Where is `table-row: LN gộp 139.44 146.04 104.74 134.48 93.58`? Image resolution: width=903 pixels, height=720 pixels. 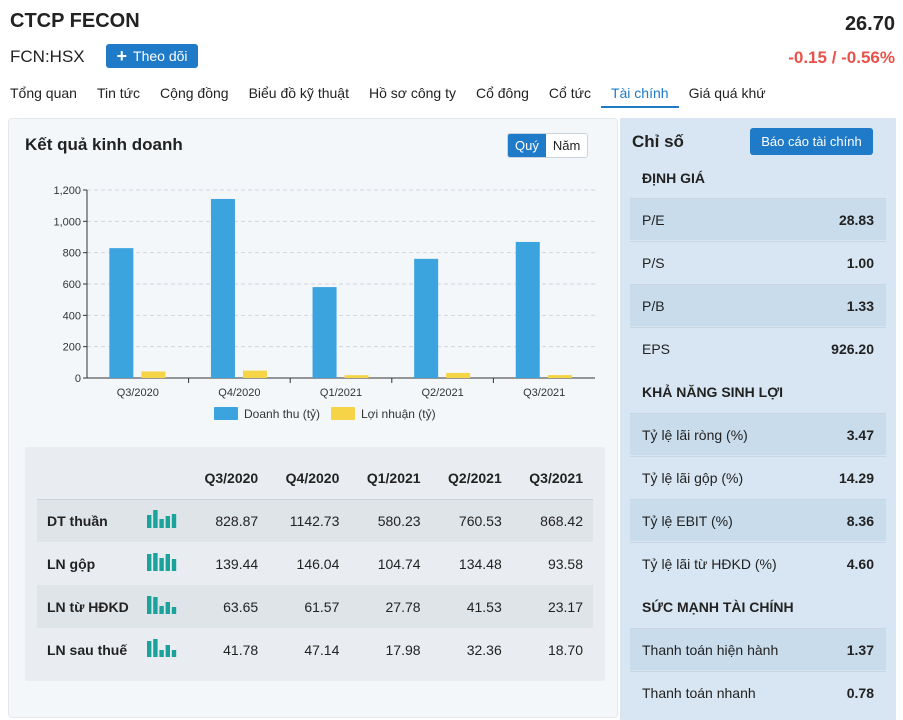 table-row: LN gộp 139.44 146.04 104.74 134.48 93.58 is located at coordinates (315, 563).